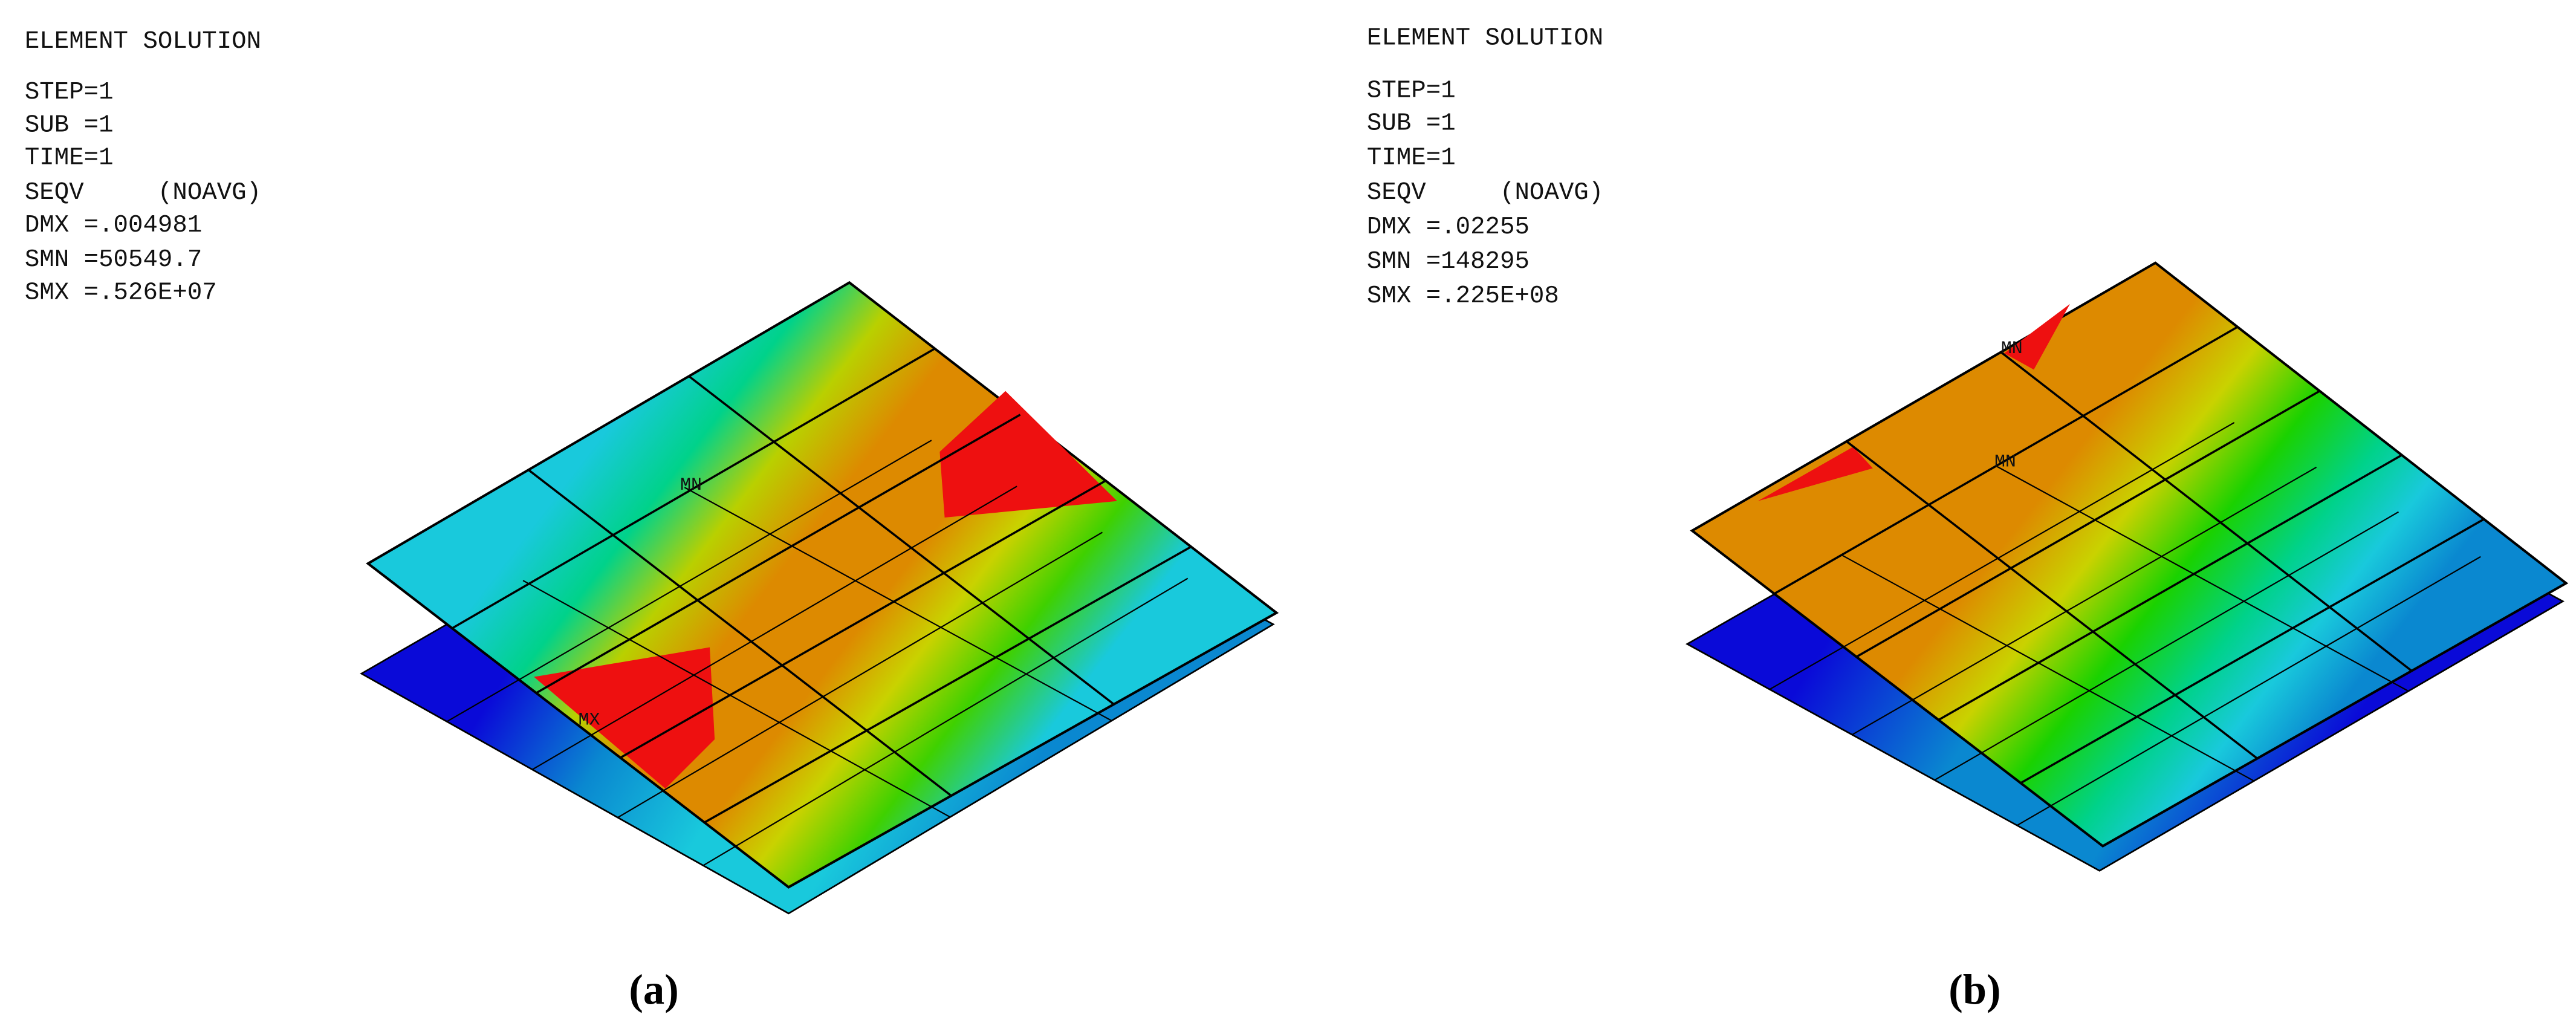 Image resolution: width=2576 pixels, height=1026 pixels. I want to click on caption: (b), so click(1974, 989).